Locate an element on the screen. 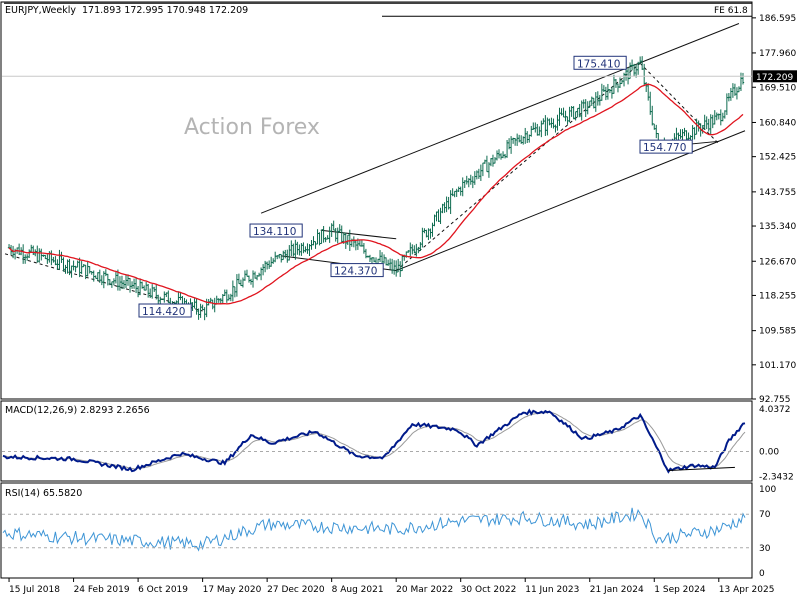 This screenshot has width=800, height=600. price-annotation-label: 134.110 is located at coordinates (274, 232).